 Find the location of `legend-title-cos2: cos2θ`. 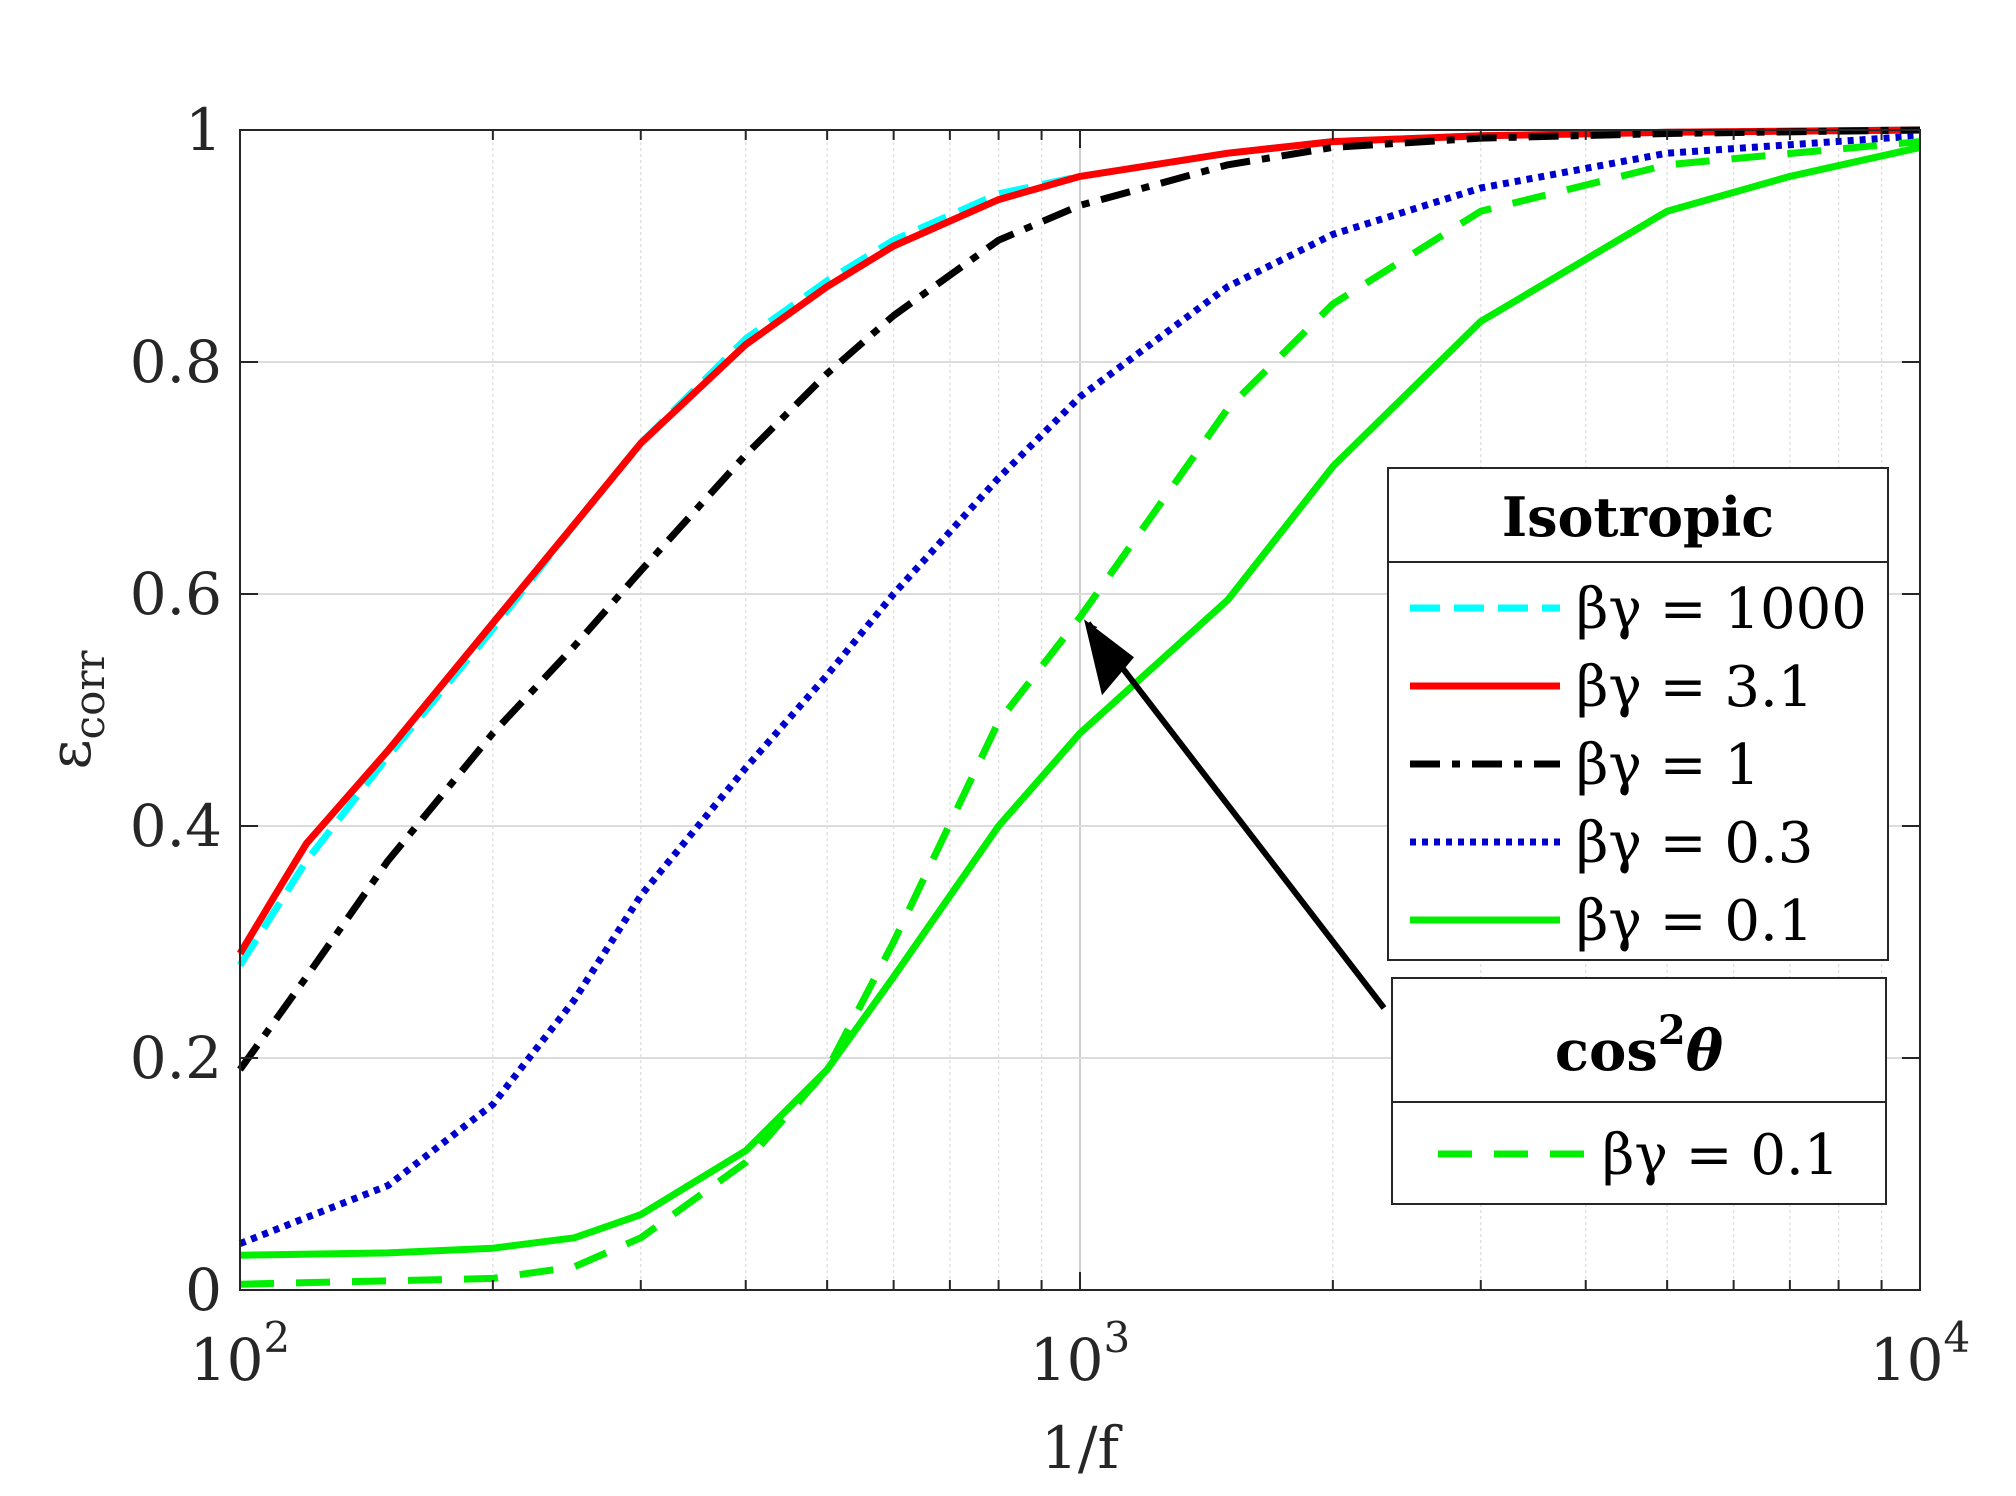

legend-title-cos2: cos2θ is located at coordinates (1639, 1045).